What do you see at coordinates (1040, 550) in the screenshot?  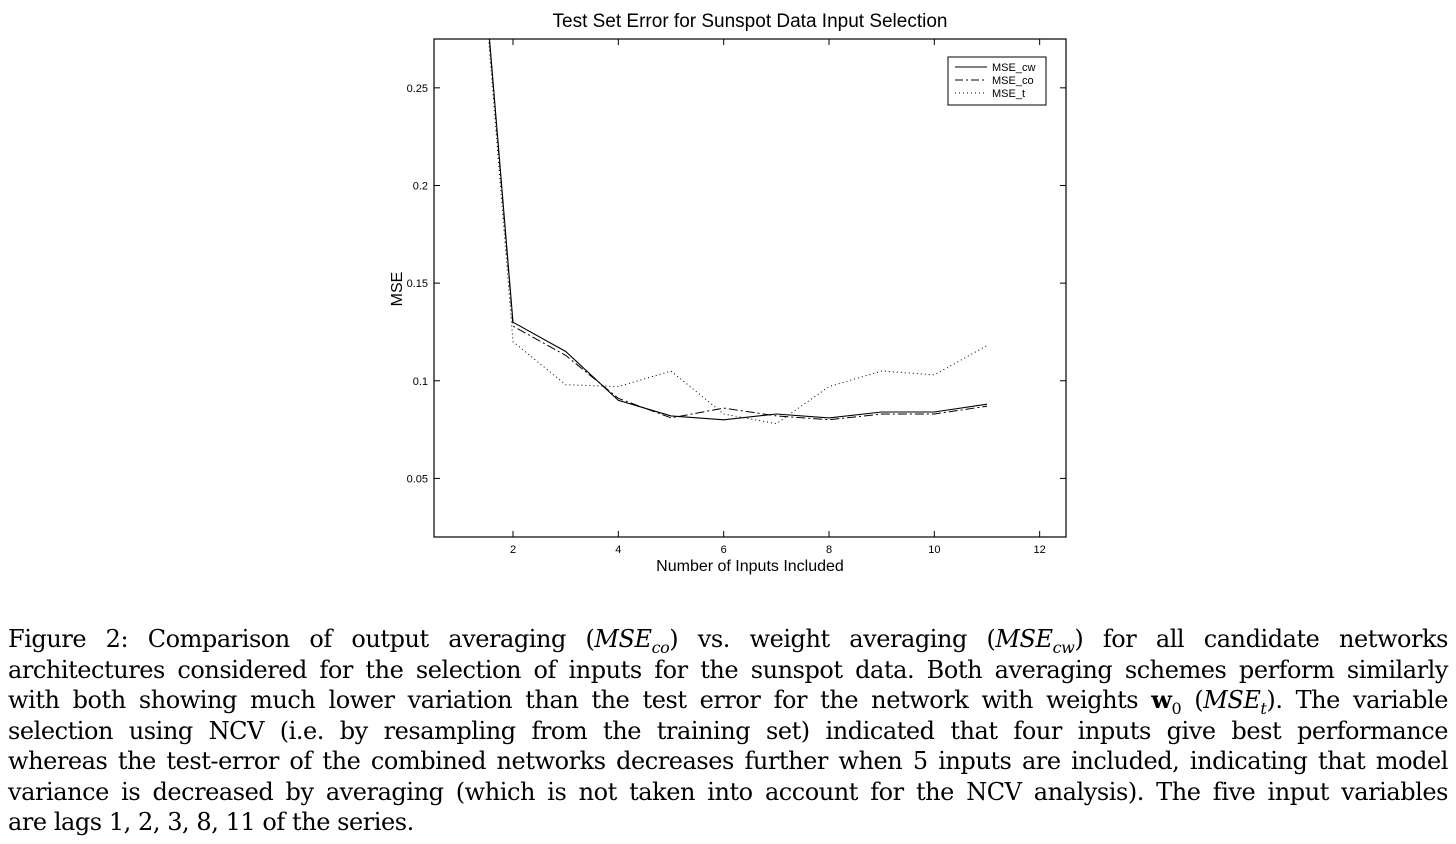 I see `x-tick-label: 12` at bounding box center [1040, 550].